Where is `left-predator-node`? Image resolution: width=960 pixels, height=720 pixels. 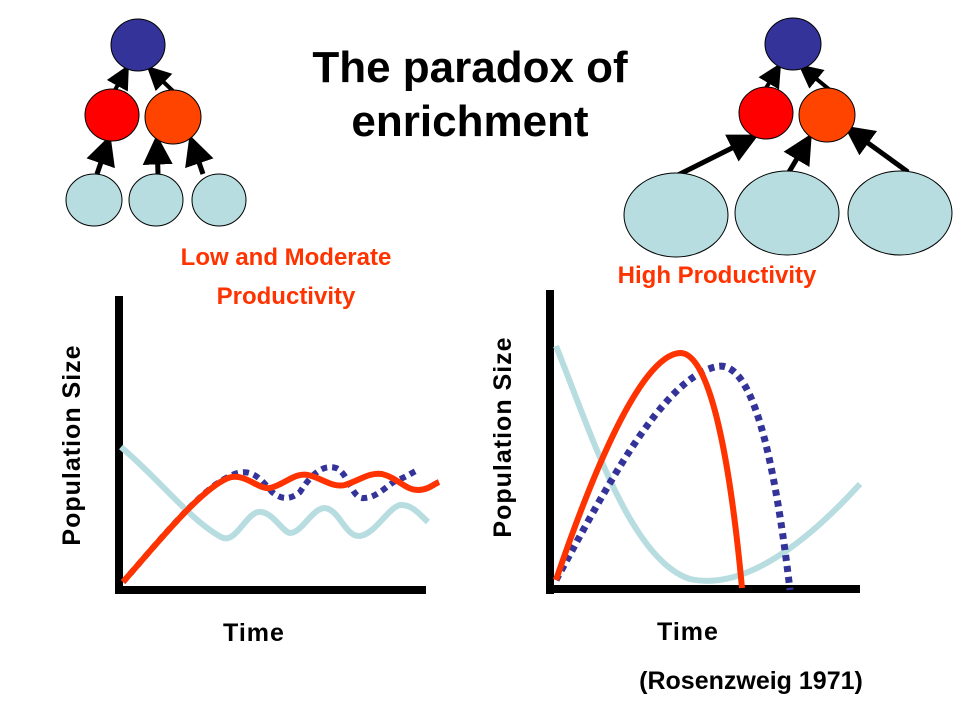
left-predator-node is located at coordinates (138, 45).